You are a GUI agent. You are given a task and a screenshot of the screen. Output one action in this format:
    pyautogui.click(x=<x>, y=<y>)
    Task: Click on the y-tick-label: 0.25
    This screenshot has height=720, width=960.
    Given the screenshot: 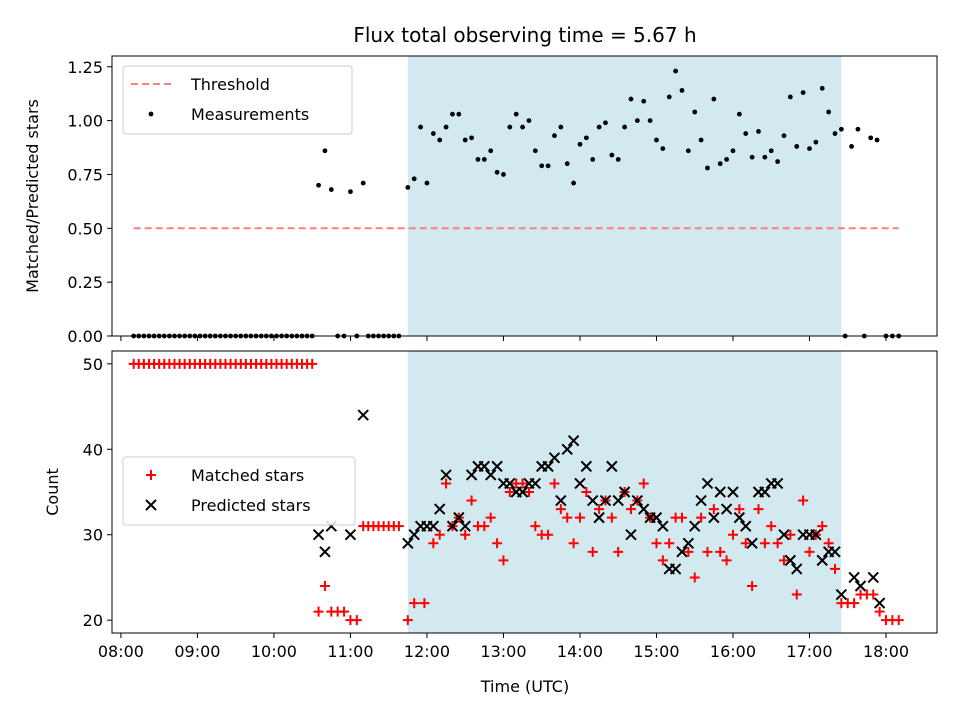 What is the action you would take?
    pyautogui.click(x=85, y=282)
    